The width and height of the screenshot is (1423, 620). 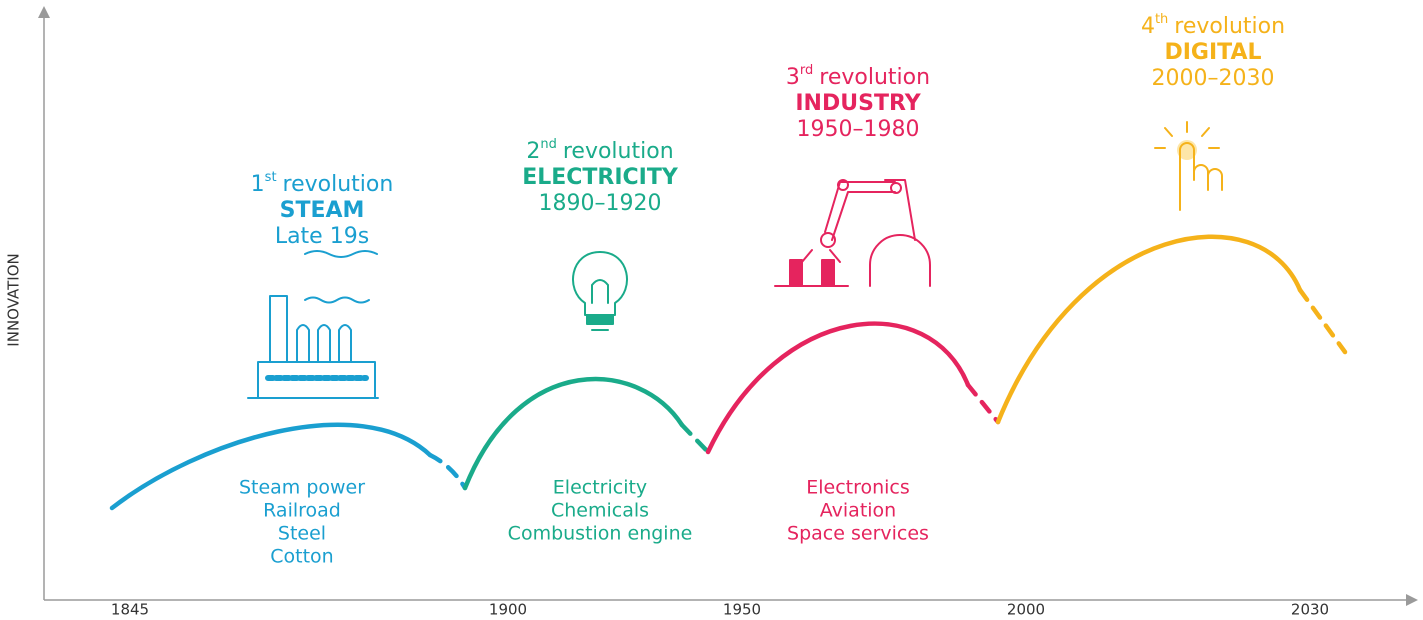 I want to click on revolution-period: 2000–2030, so click(x=1213, y=78).